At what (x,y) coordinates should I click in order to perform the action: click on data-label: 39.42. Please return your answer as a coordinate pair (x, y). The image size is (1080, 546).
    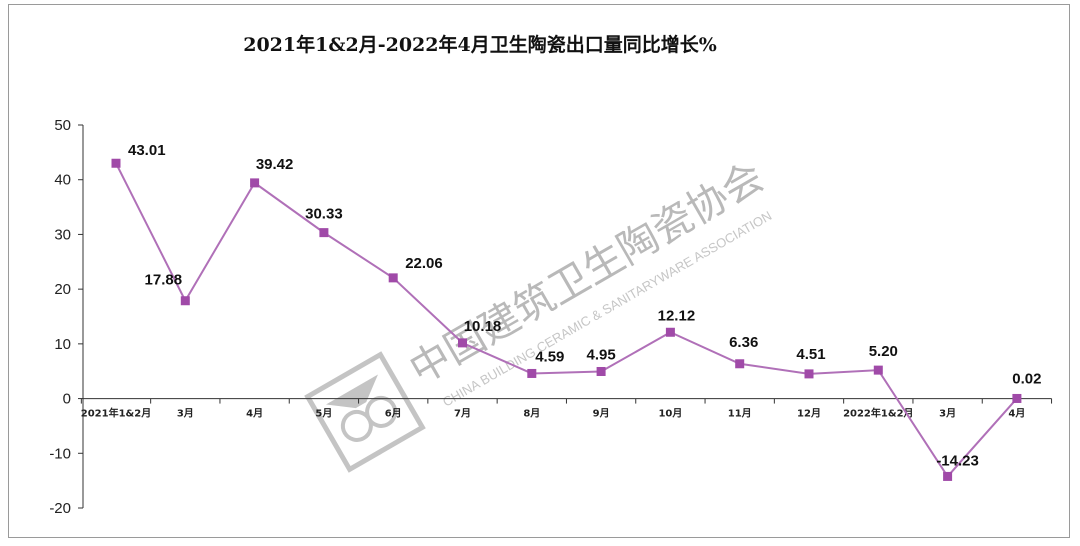
    Looking at the image, I should click on (275, 164).